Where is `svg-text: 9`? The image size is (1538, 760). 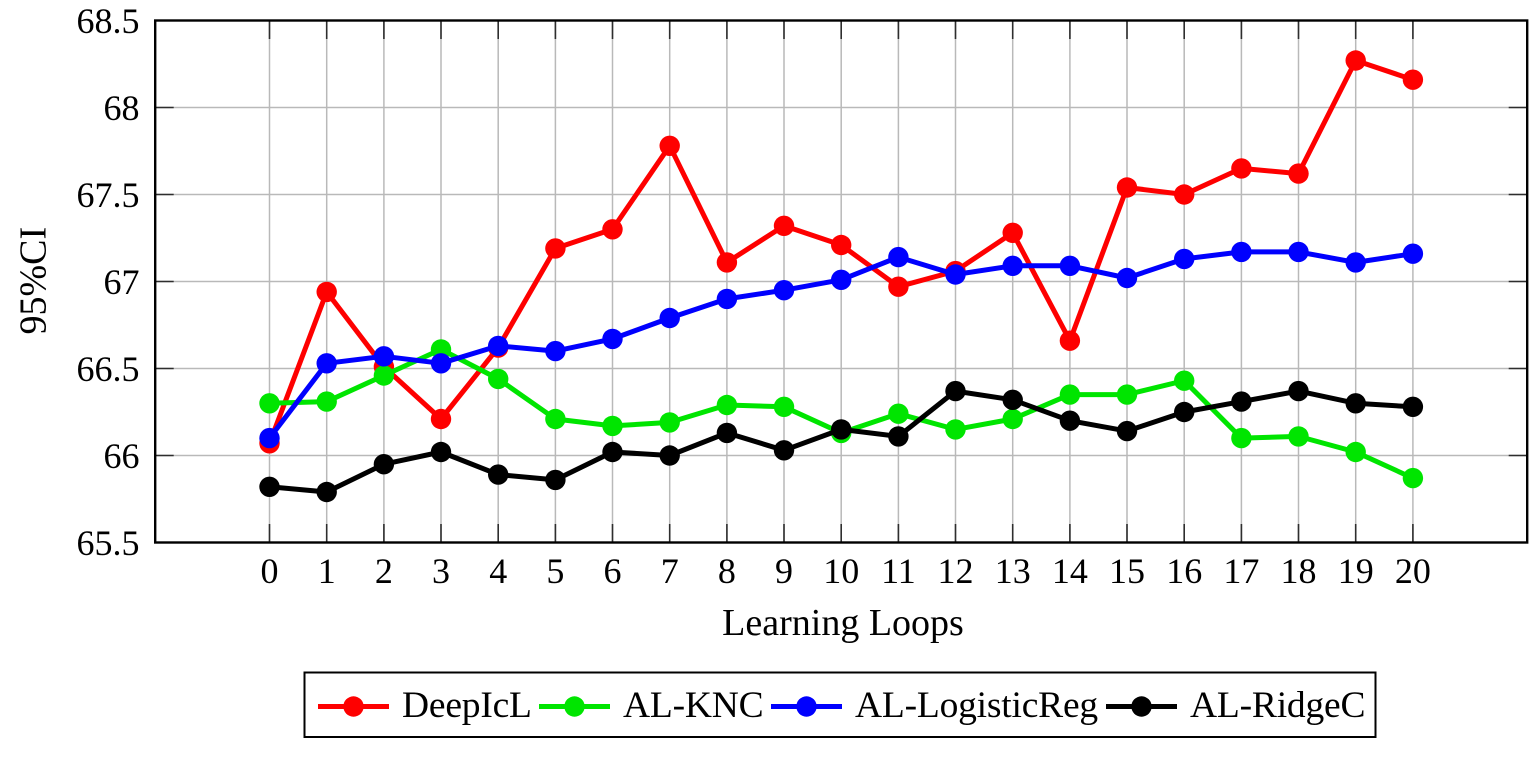
svg-text: 9 is located at coordinates (784, 571).